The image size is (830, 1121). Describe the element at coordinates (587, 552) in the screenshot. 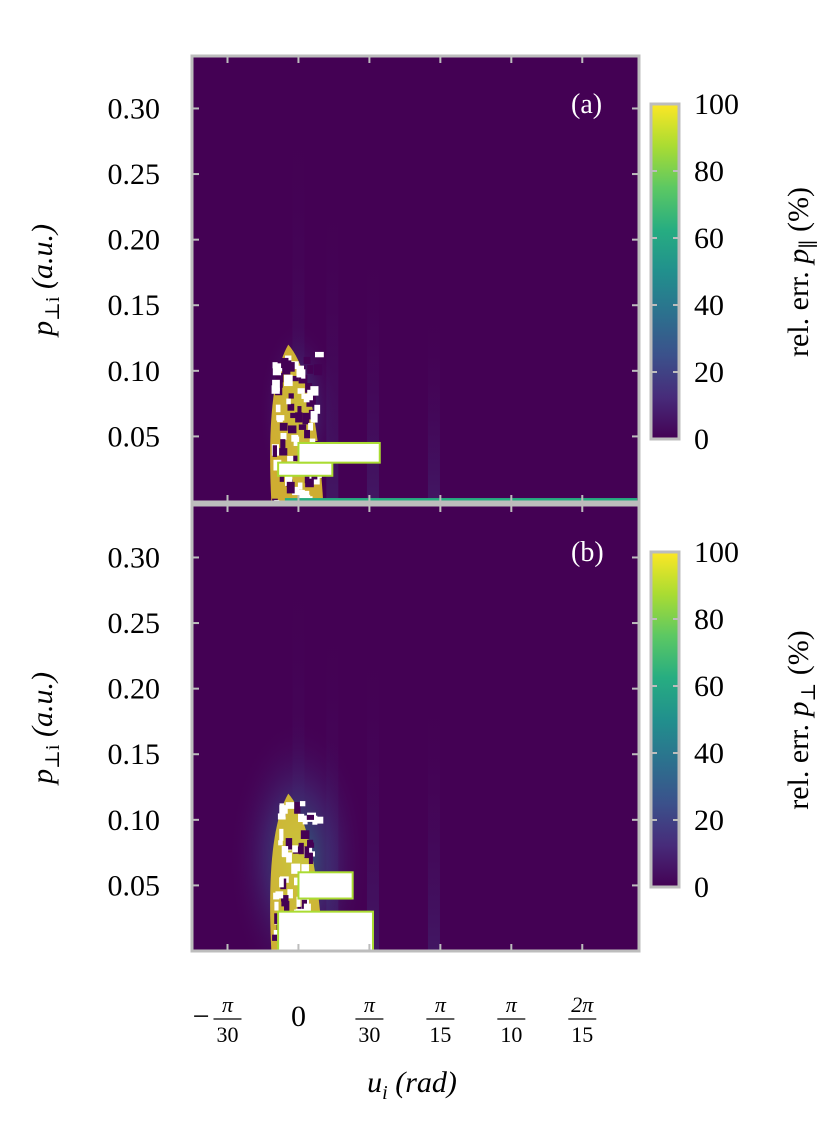

I see `panel-b-tag: (b)` at that location.